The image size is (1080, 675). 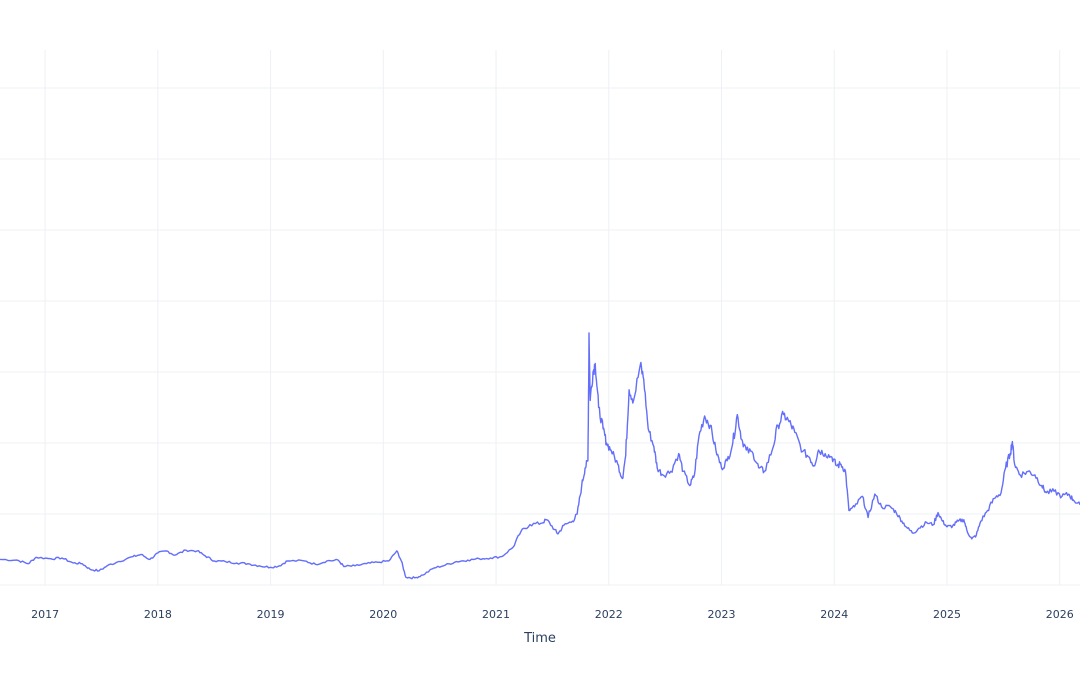 I want to click on x-tick-label-2021: 2021, so click(x=496, y=614).